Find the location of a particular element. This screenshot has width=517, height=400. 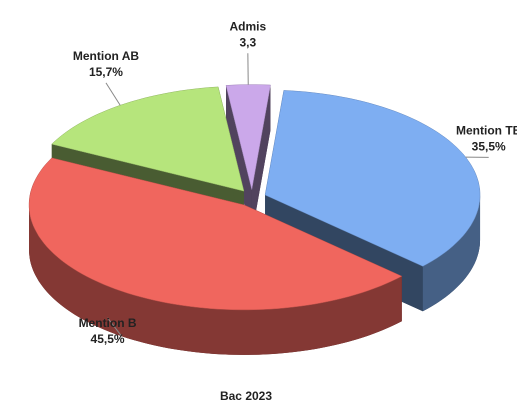

slice is located at coordinates (248, 159).